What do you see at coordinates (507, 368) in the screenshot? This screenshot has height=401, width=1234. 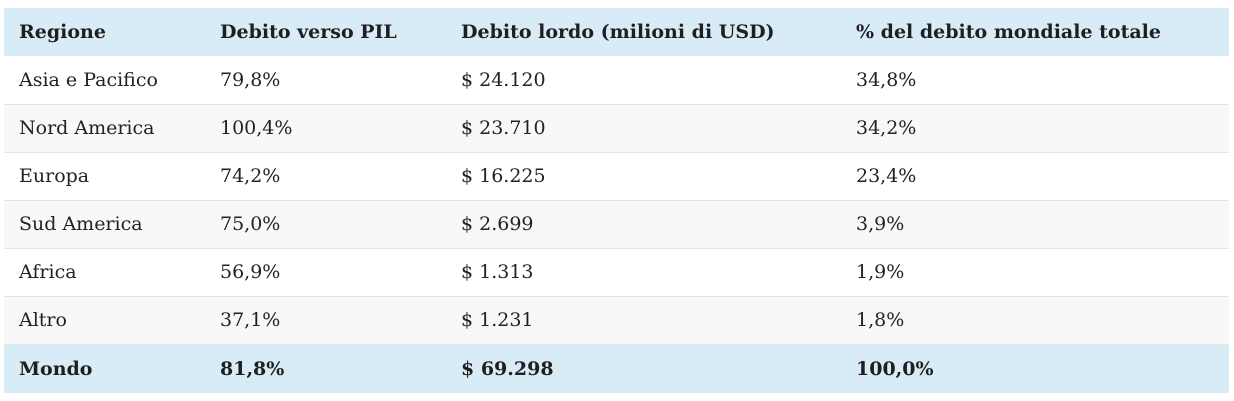 I see `total-cell-gross-debt: $ 69.298` at bounding box center [507, 368].